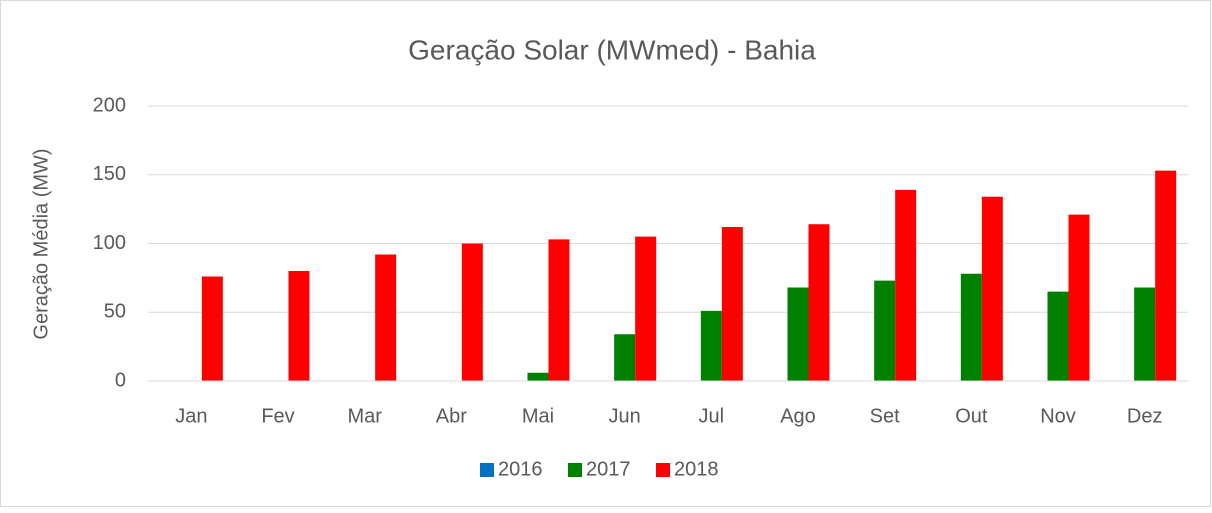 The height and width of the screenshot is (513, 1212). What do you see at coordinates (191, 416) in the screenshot?
I see `x-tick-label: Jan` at bounding box center [191, 416].